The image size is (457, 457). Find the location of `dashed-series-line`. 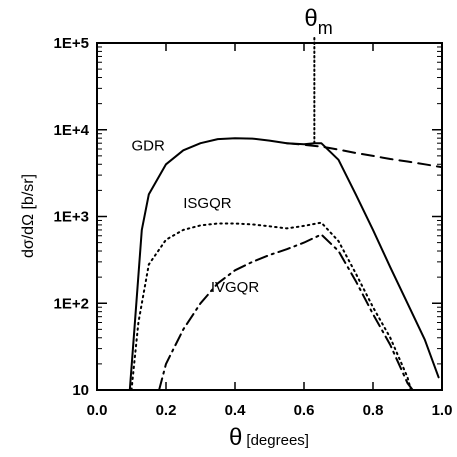

dashed-series-line is located at coordinates (364, 155).